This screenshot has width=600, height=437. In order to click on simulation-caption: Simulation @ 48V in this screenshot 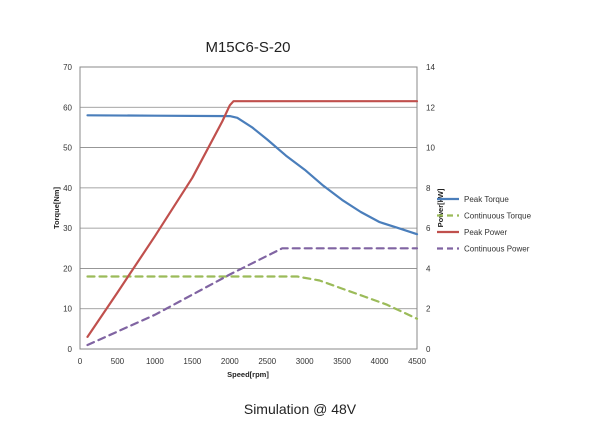, I will do `click(300, 409)`.